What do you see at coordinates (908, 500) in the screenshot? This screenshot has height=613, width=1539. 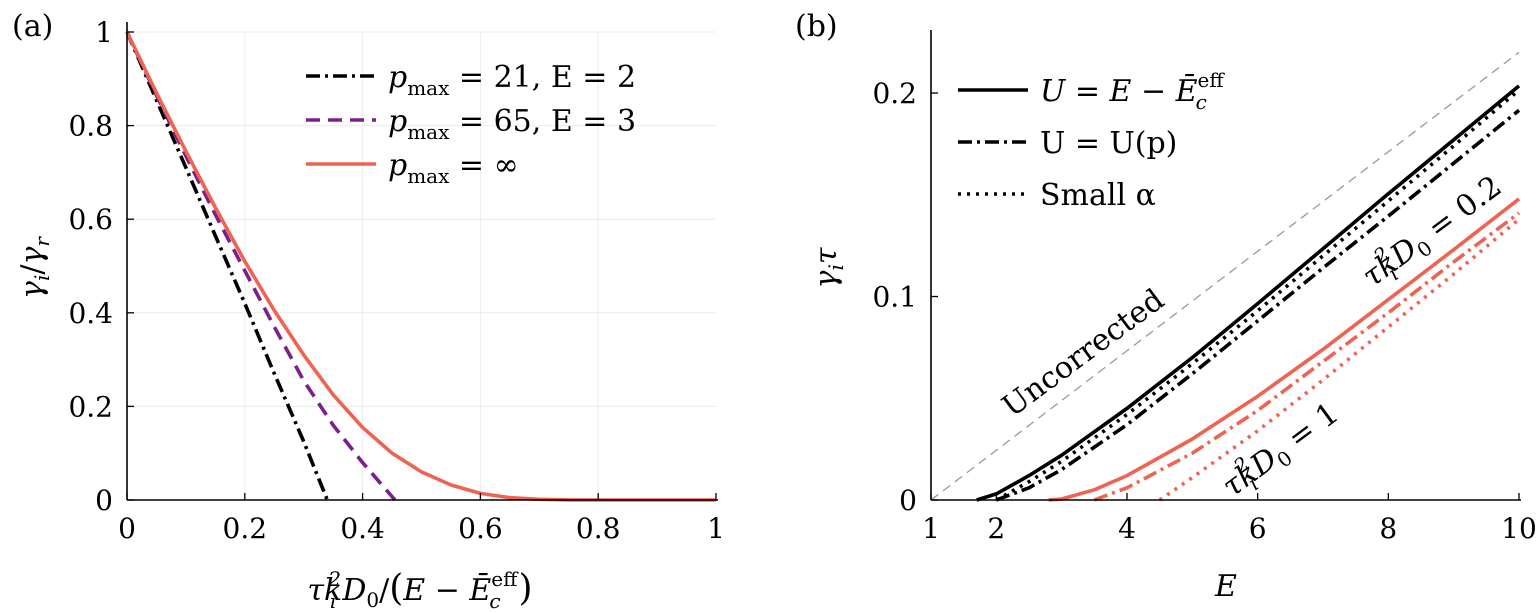 I see `panel-b-y-tick-label-0: 0` at bounding box center [908, 500].